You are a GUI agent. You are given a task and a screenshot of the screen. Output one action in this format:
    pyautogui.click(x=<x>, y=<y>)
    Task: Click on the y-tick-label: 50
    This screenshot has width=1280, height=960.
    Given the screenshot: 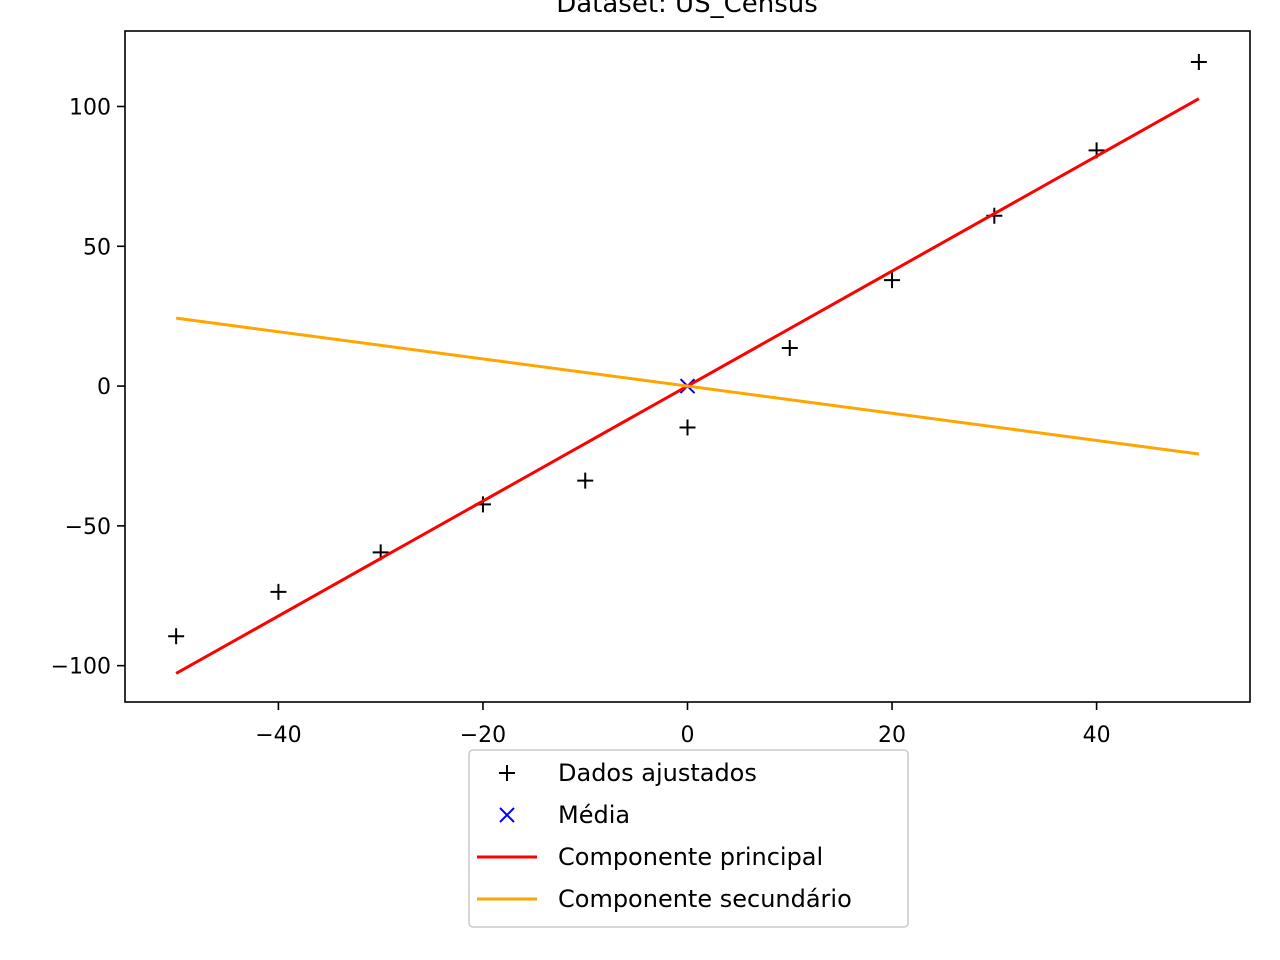 What is the action you would take?
    pyautogui.click(x=97, y=247)
    